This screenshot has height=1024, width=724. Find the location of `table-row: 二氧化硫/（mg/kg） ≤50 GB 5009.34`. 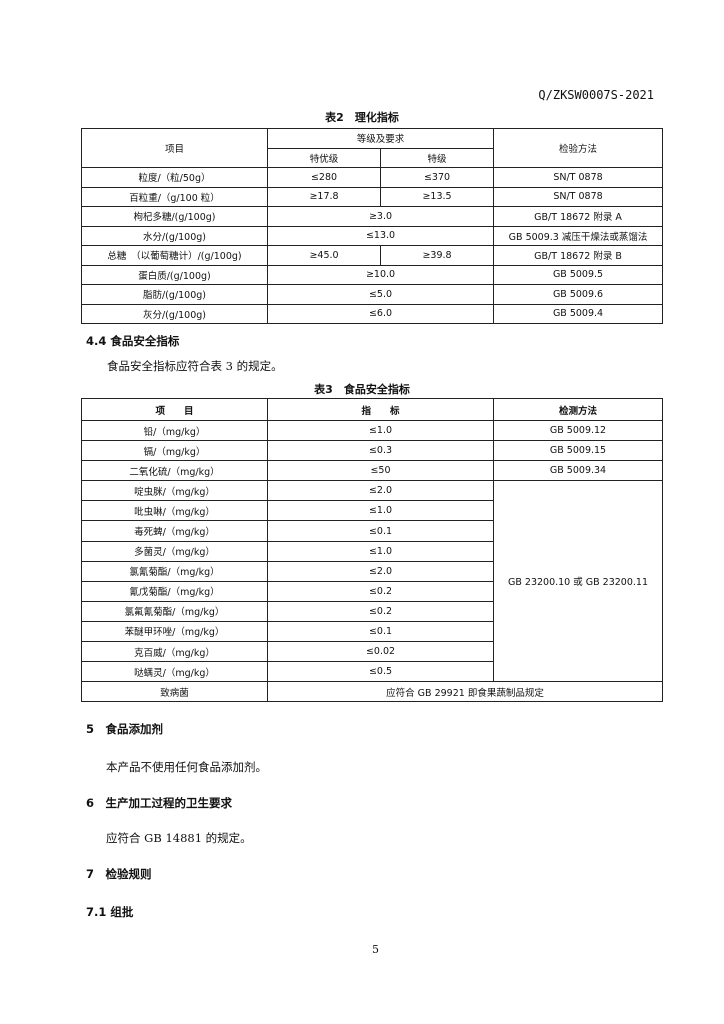

table-row: 二氧化硫/（mg/kg） ≤50 GB 5009.34 is located at coordinates (372, 471).